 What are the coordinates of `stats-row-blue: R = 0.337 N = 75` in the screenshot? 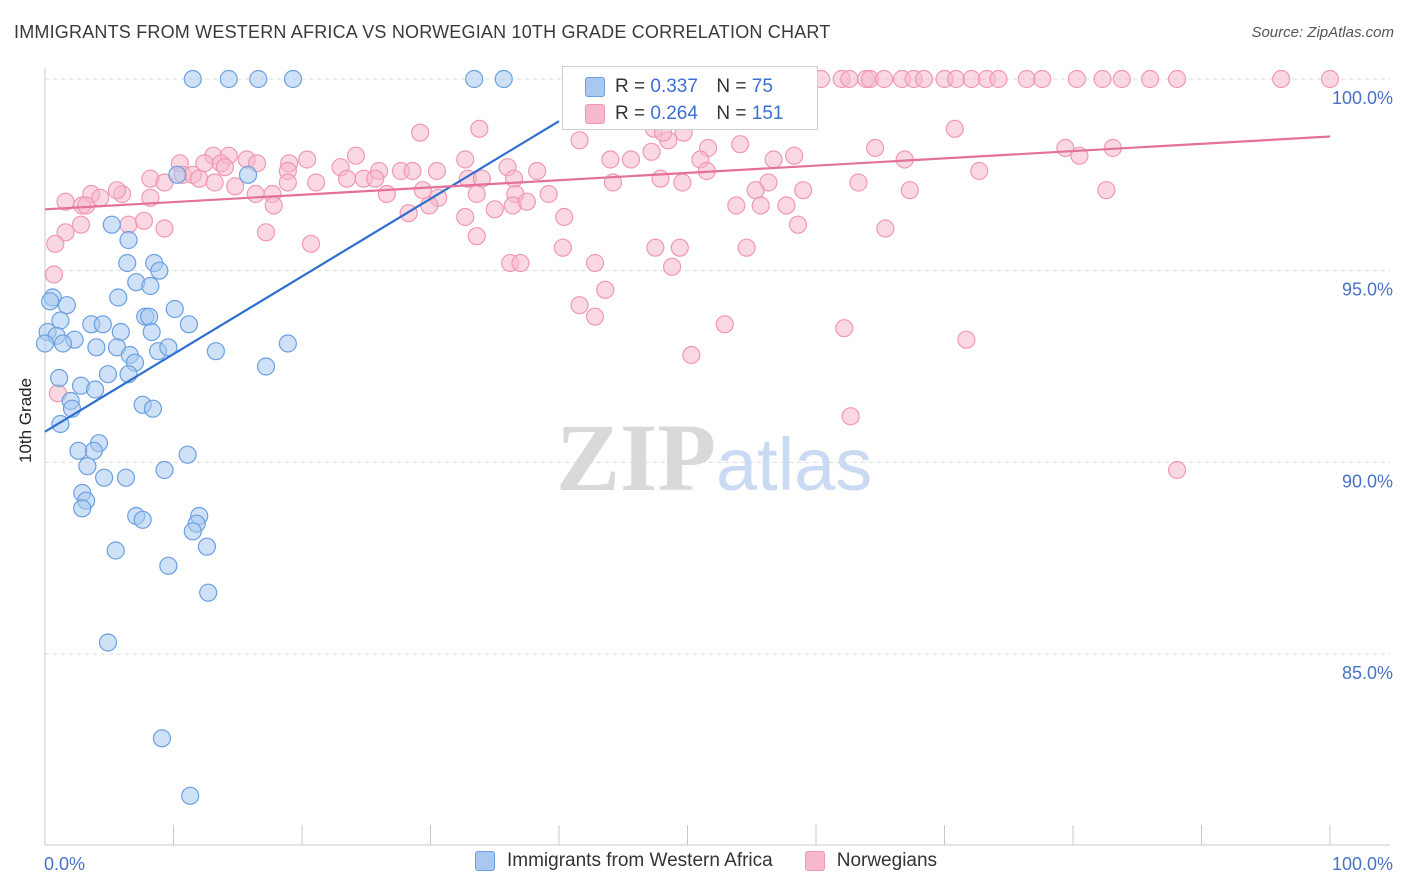 It's located at (679, 87).